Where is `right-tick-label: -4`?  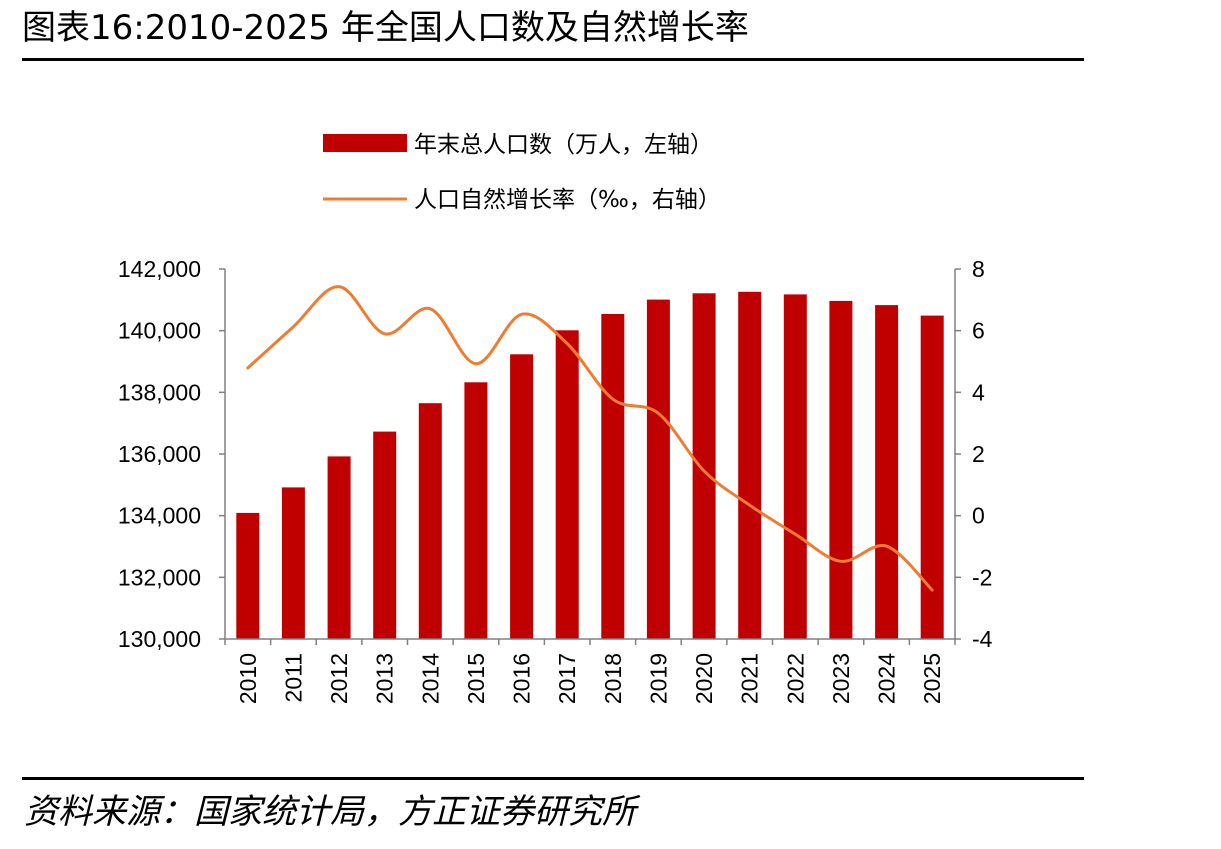
right-tick-label: -4 is located at coordinates (982, 639).